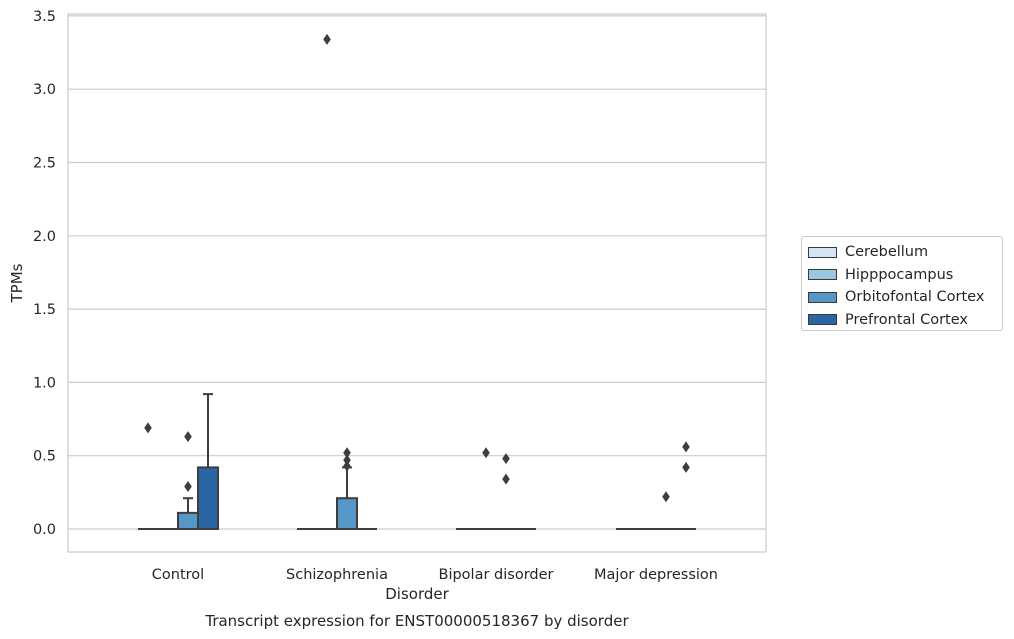 The width and height of the screenshot is (1014, 639). I want to click on legend-label: Orbitofontal Cortex, so click(915, 297).